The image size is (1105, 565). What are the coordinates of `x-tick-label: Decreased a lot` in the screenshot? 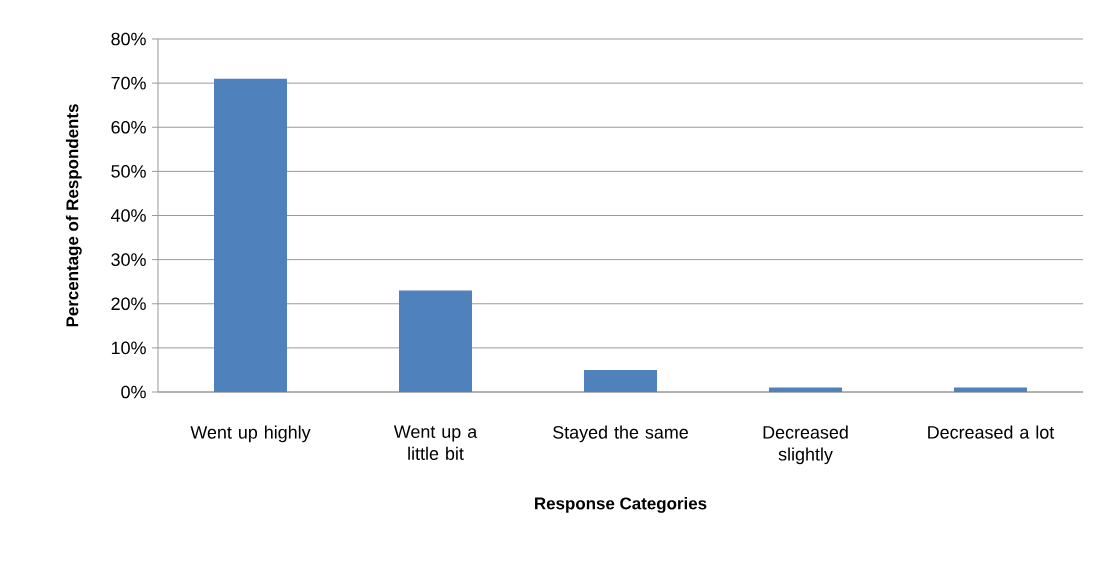 It's located at (991, 432).